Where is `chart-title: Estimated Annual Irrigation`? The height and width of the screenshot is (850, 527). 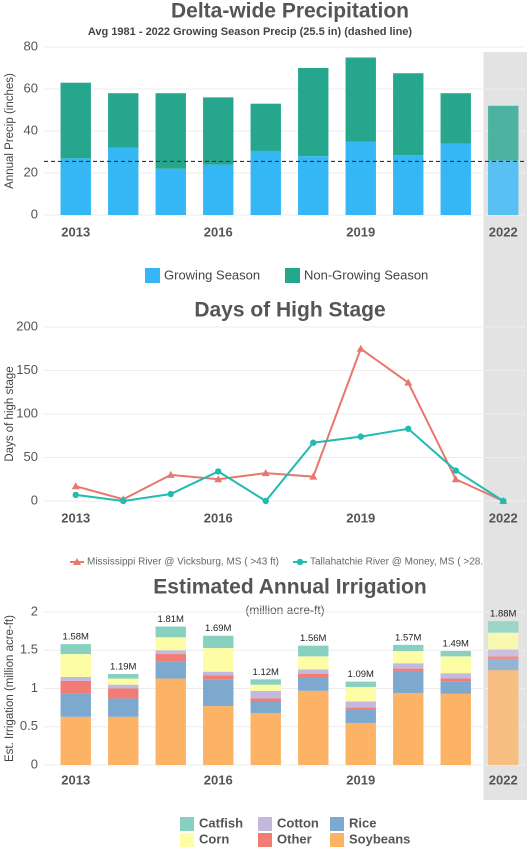
chart-title: Estimated Annual Irrigation is located at coordinates (289, 587).